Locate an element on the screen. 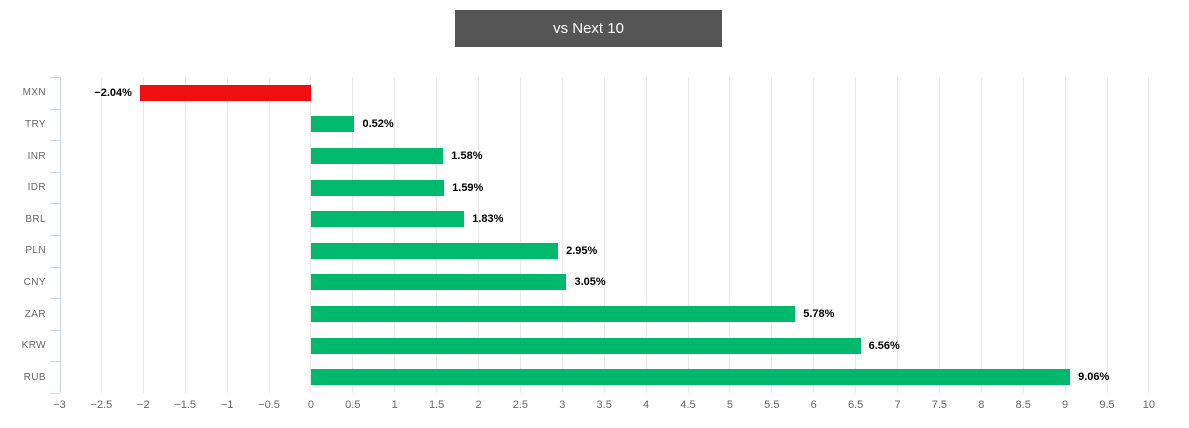 This screenshot has height=428, width=1189. value-label-INR: 1.58% is located at coordinates (467, 156).